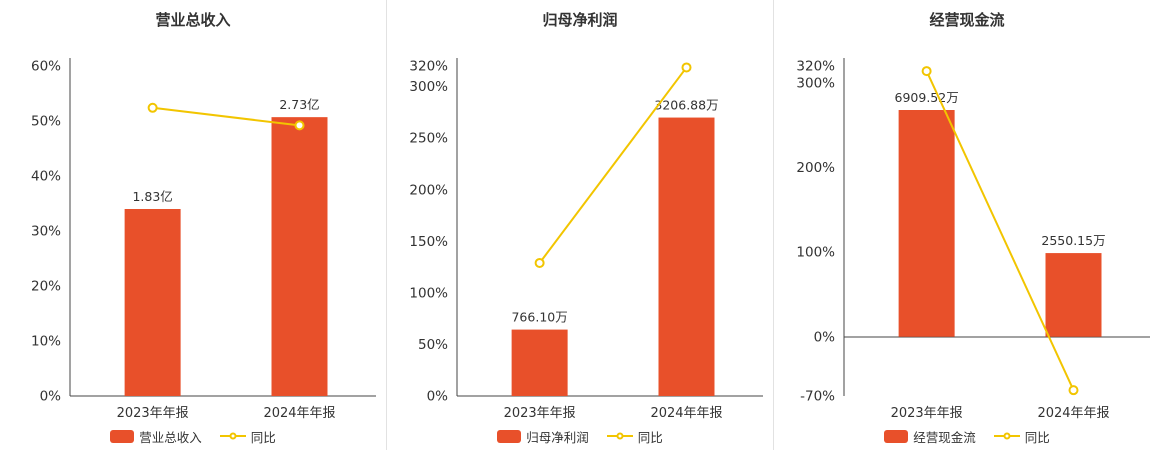  Describe the element at coordinates (944, 437) in the screenshot. I see `legend-bar-label: 经营现金流` at that location.